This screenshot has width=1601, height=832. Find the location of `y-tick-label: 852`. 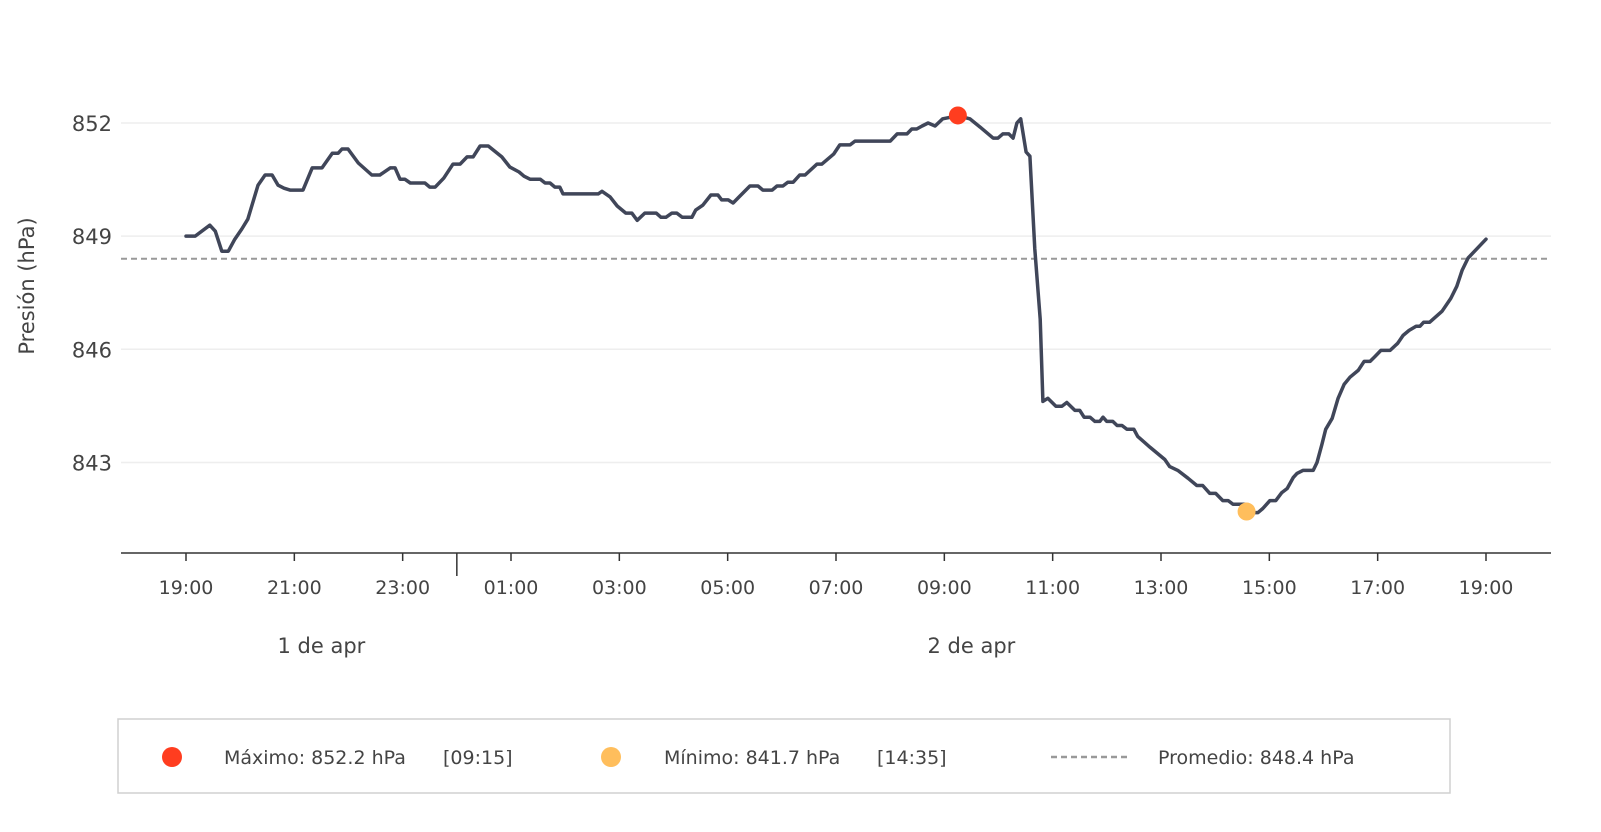

y-tick-label: 852 is located at coordinates (92, 124).